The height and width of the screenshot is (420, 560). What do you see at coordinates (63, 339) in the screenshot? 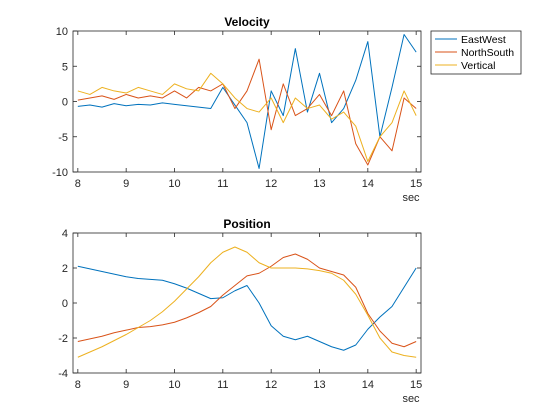
I see `y-tick-label: -2` at bounding box center [63, 339].